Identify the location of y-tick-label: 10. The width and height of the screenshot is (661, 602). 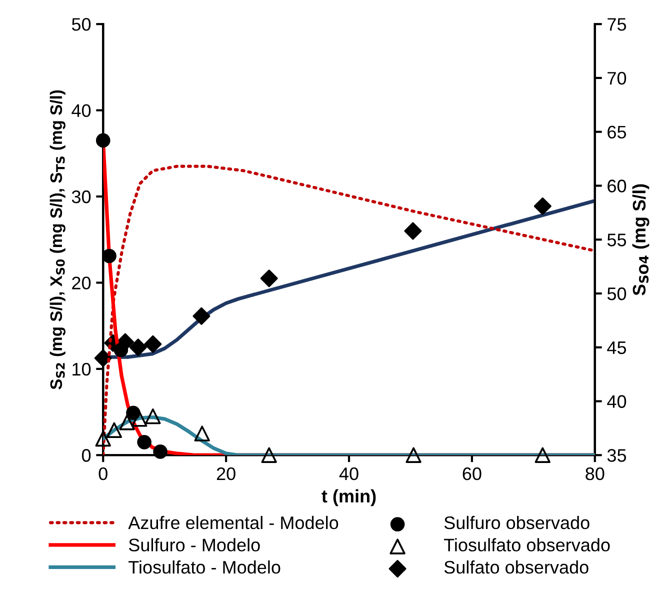
(81, 369).